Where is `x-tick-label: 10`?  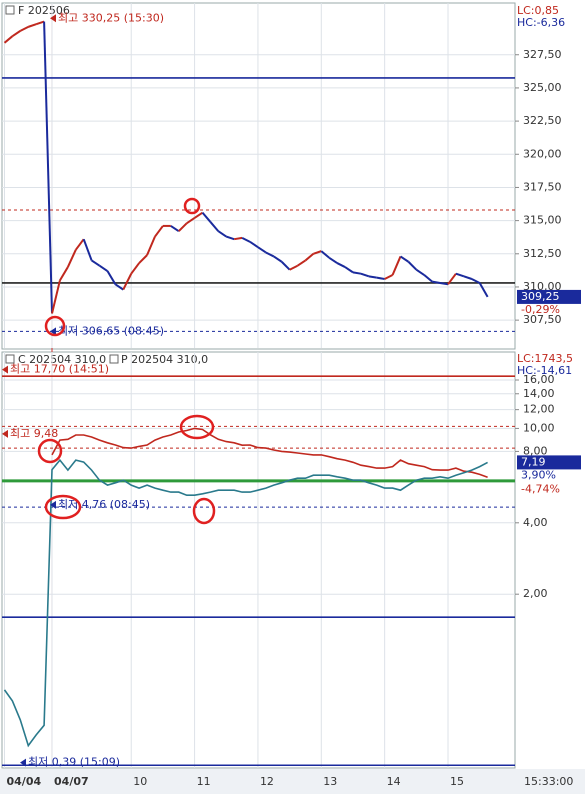
x-tick-label: 10 is located at coordinates (140, 781).